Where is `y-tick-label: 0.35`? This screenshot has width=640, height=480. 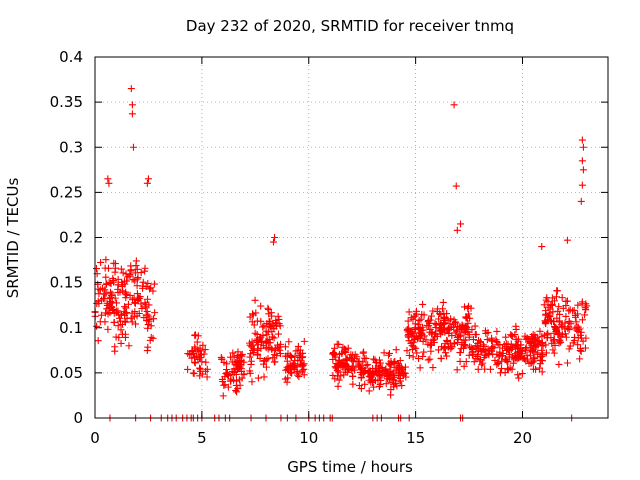 y-tick-label: 0.35 is located at coordinates (66, 102).